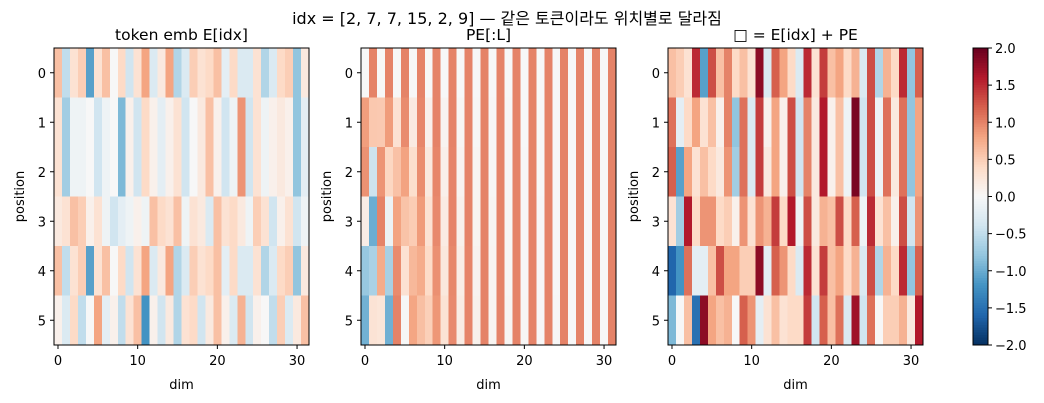 The image size is (1044, 403). Describe the element at coordinates (42, 74) in the screenshot. I see `y-tick-label: 0` at that location.